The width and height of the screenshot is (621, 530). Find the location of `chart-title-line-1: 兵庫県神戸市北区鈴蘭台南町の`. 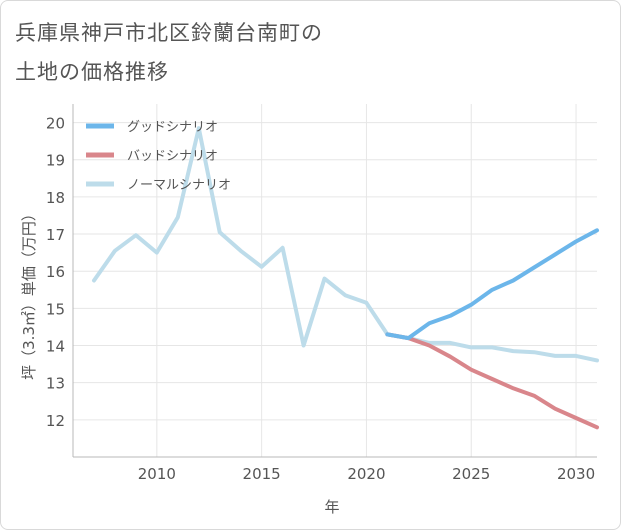

chart-title-line-1: 兵庫県神戸市北区鈴蘭台南町の is located at coordinates (169, 33).